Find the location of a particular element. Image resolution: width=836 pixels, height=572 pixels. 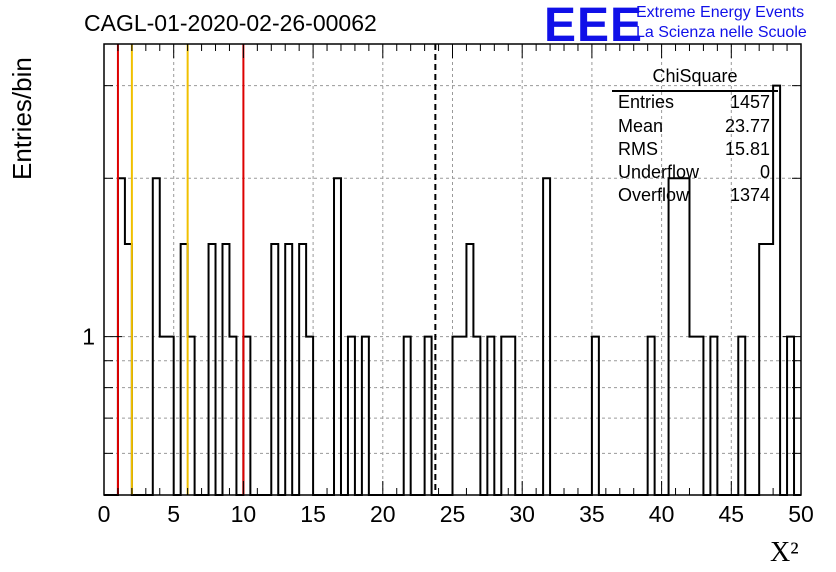

stats-label: Overflow is located at coordinates (654, 195).